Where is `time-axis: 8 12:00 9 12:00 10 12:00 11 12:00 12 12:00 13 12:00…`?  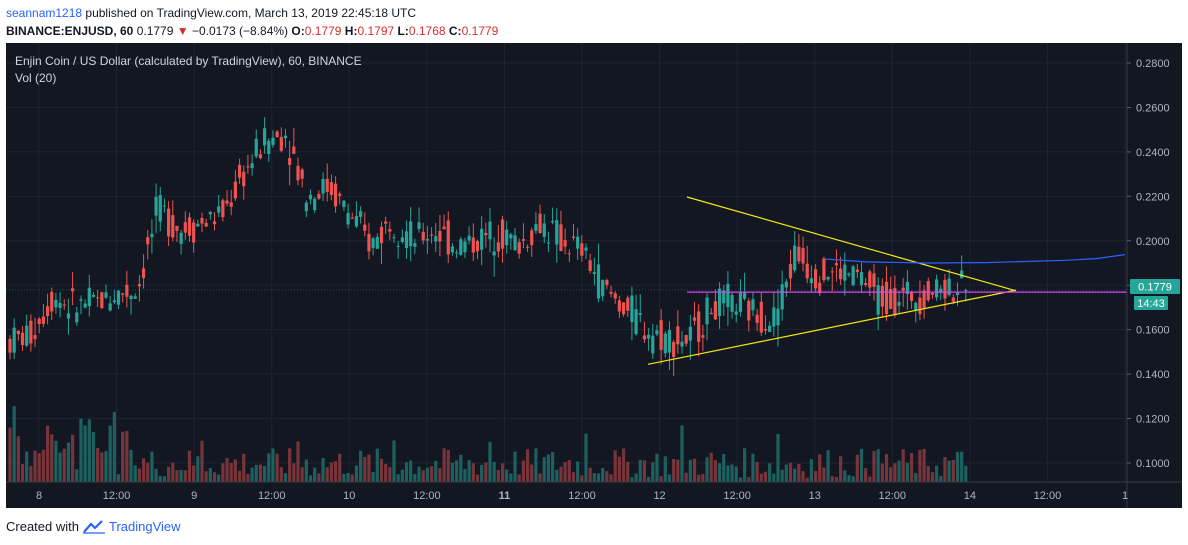
time-axis: 8 12:00 9 12:00 10 12:00 11 12:00 12 12:00 13 12:00… is located at coordinates (582, 496).